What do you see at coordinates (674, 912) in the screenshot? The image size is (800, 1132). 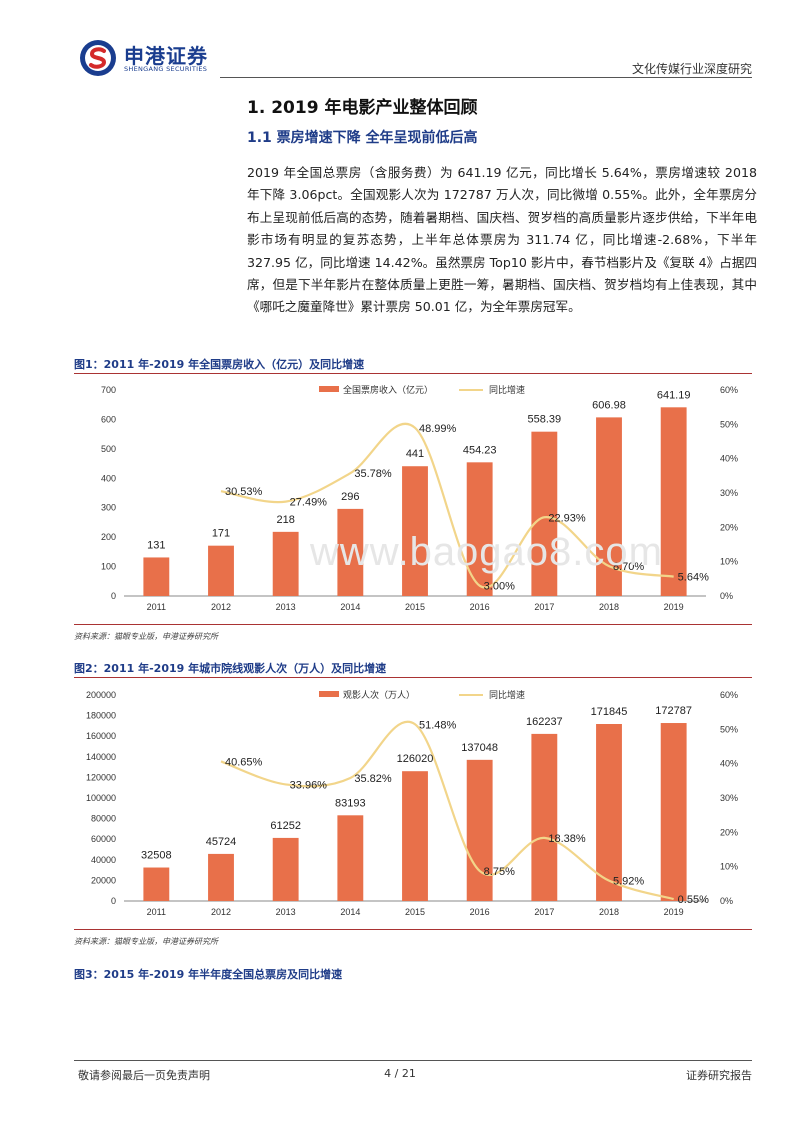 I see `chart2-x-tick: 2019` at bounding box center [674, 912].